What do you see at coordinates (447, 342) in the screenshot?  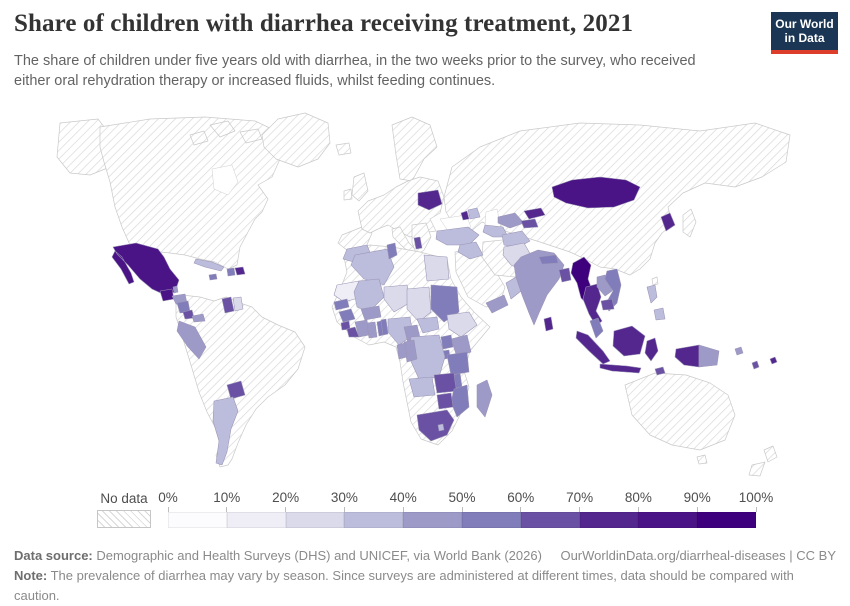 I see `country-uganda` at bounding box center [447, 342].